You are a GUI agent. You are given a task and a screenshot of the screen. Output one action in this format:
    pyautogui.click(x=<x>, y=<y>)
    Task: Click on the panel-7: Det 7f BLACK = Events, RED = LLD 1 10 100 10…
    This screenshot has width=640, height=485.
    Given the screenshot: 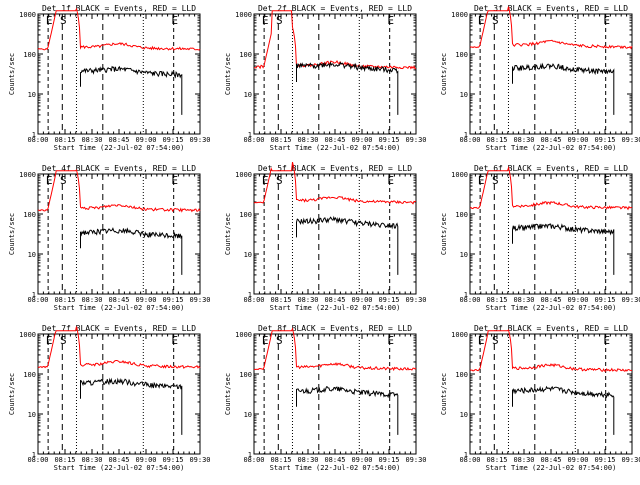 What is the action you would take?
    pyautogui.click(x=109, y=398)
    